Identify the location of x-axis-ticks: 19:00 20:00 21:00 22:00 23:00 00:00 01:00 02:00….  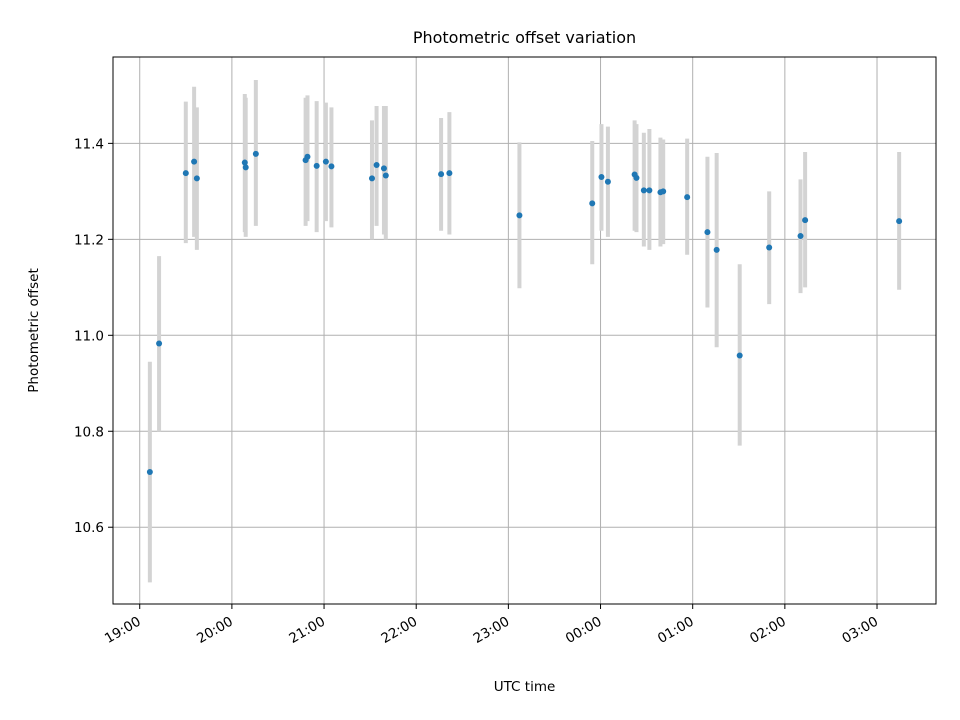
(491, 625).